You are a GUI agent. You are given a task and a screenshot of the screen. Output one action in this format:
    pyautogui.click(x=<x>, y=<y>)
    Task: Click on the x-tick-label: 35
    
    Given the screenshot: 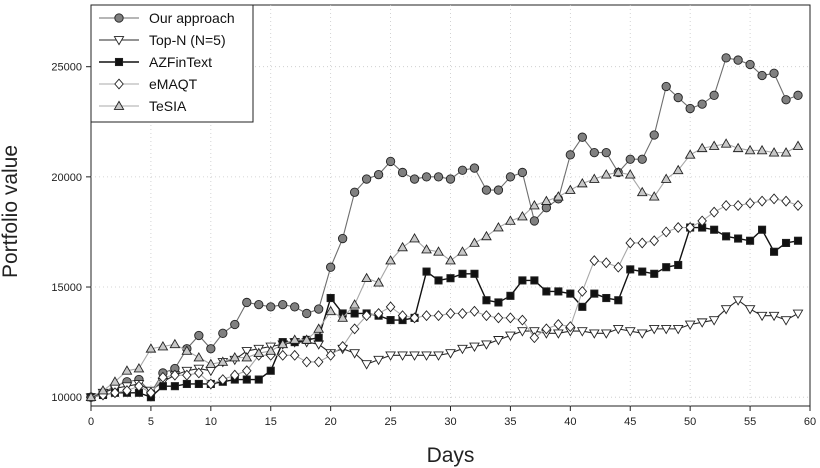 What is the action you would take?
    pyautogui.click(x=510, y=422)
    